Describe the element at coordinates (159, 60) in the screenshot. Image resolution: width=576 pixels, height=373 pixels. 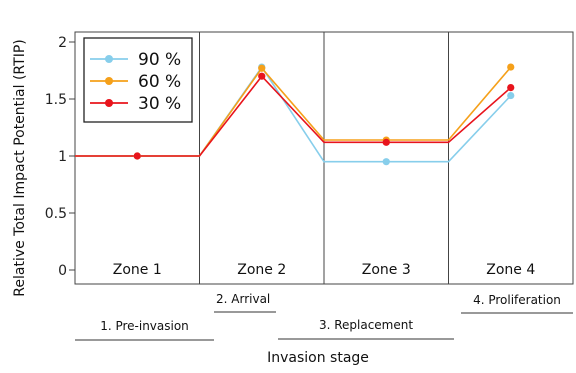
I see `legend-label: 90 %` at that location.